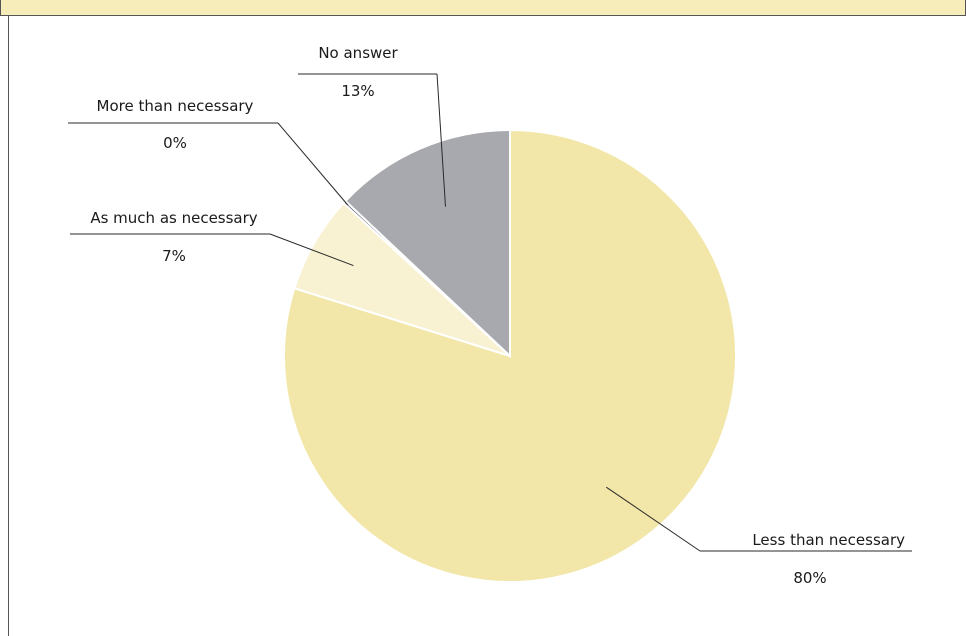  I want to click on slice-value-more-than-necessary: 0%, so click(175, 143).